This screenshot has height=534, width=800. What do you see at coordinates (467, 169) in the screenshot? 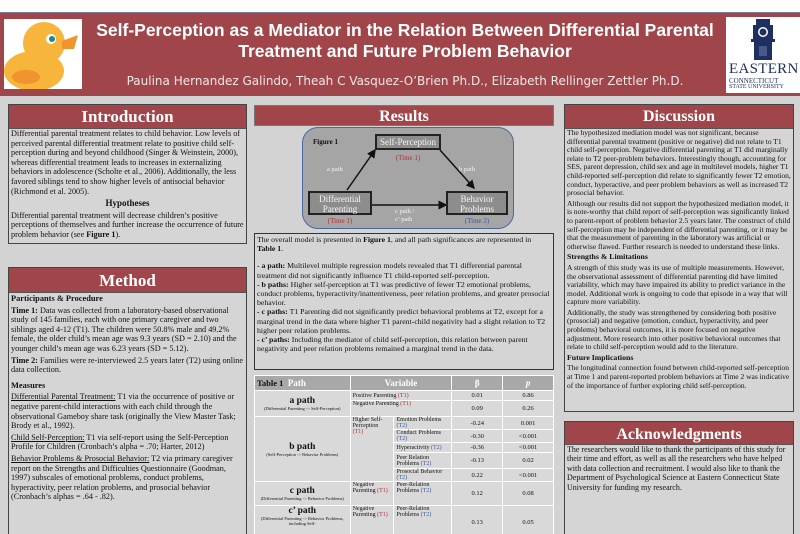
I see `b-path-label: b path` at bounding box center [467, 169].